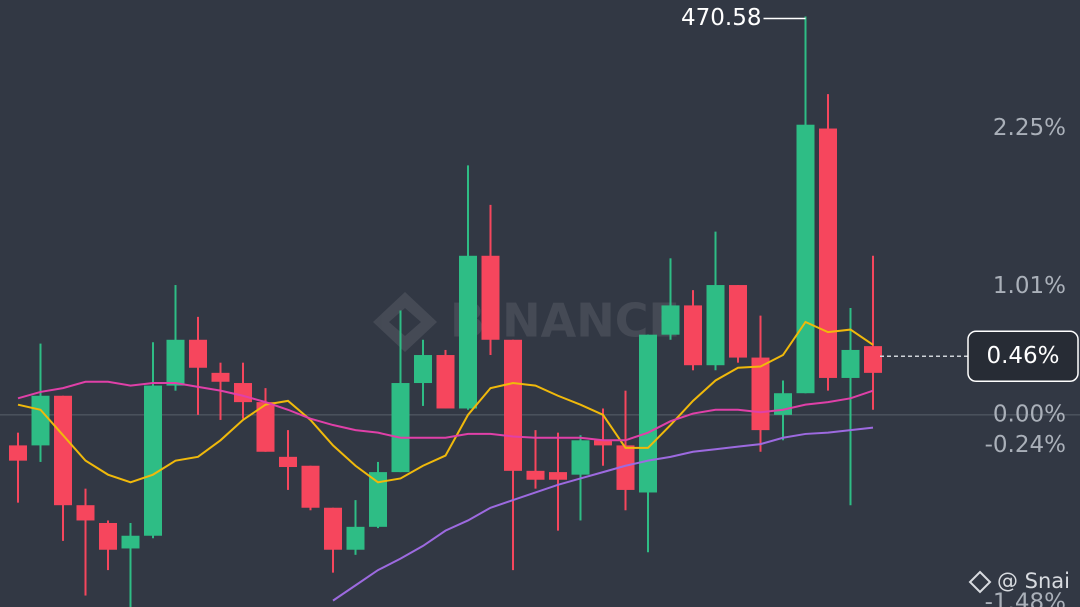 The image size is (1080, 607). I want to click on baseline-label: 0.00%, so click(1029, 414).